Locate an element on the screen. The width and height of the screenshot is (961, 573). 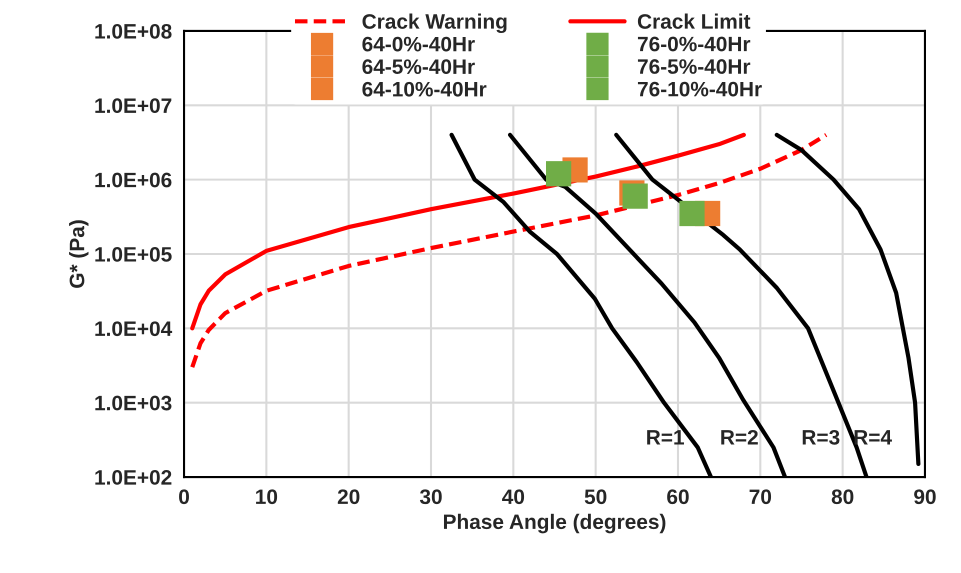
x-tick-label: 70 is located at coordinates (761, 496).